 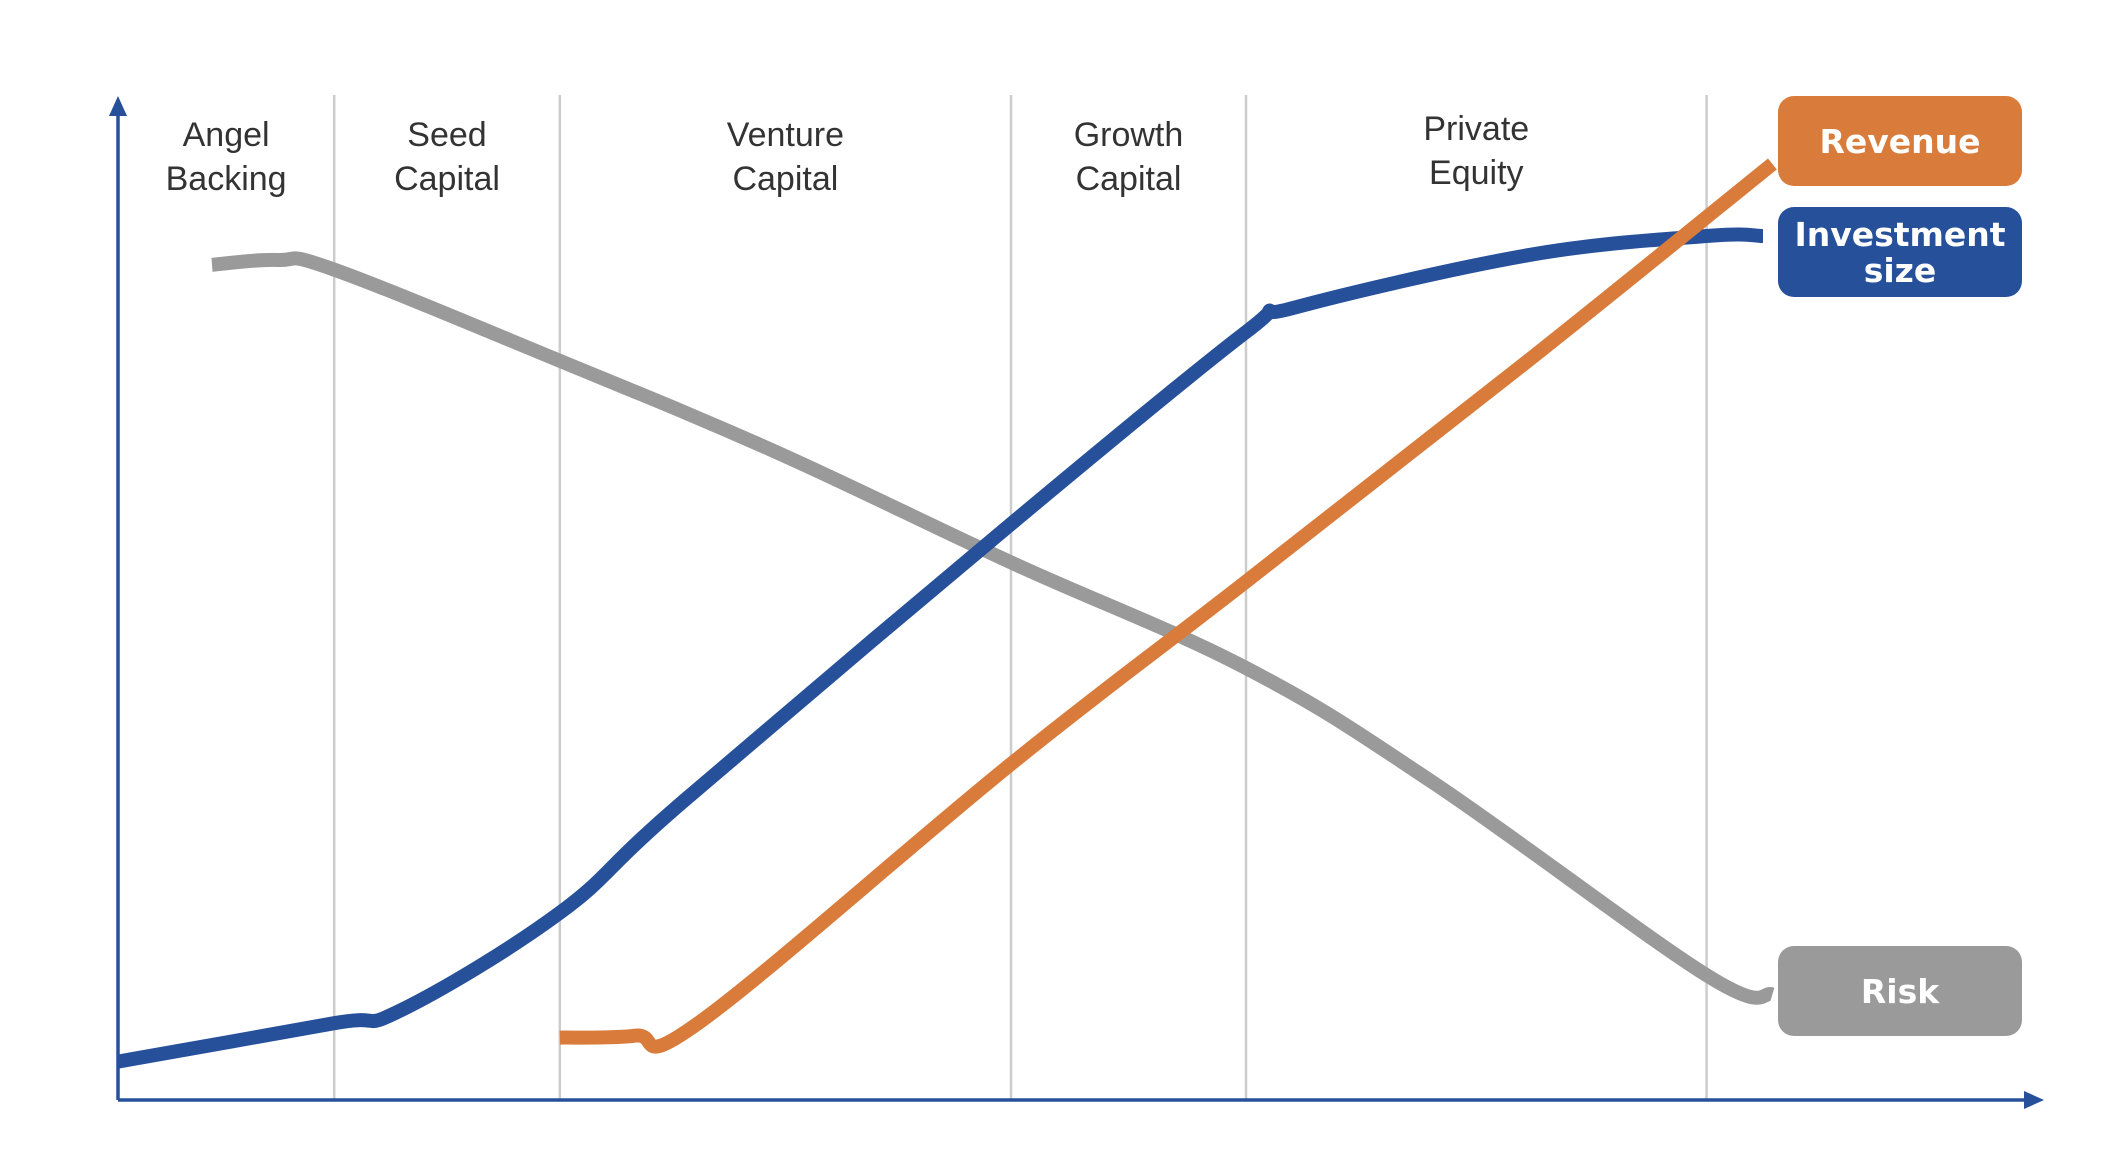 What do you see at coordinates (785, 157) in the screenshot?
I see `stage-label-venture-capital: Venture Capital` at bounding box center [785, 157].